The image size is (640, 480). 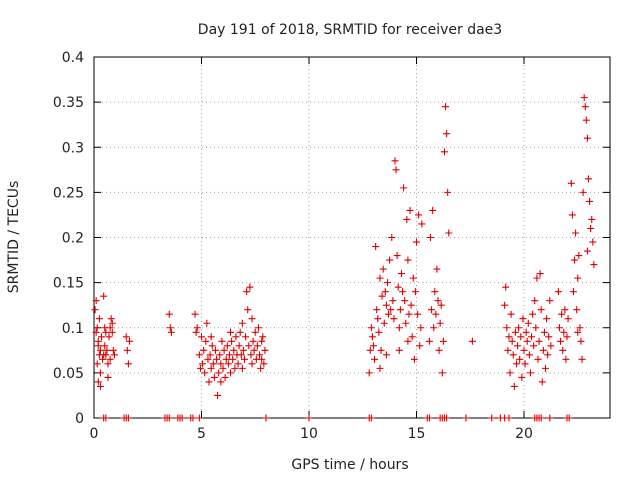 What do you see at coordinates (417, 434) in the screenshot?
I see `x-tick-label: 15` at bounding box center [417, 434].